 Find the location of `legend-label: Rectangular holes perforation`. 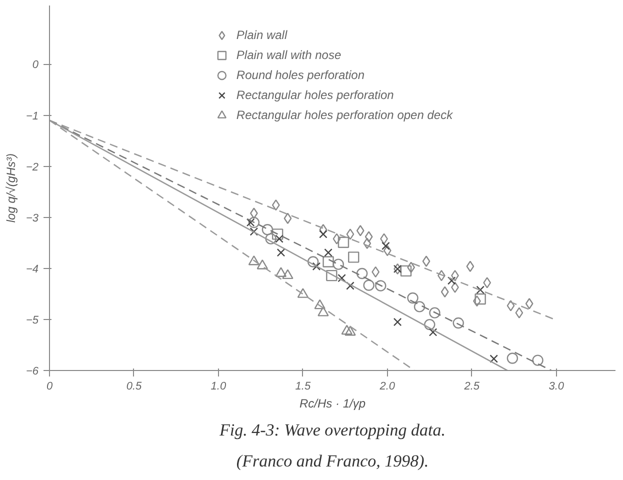

legend-label: Rectangular holes perforation is located at coordinates (315, 95).